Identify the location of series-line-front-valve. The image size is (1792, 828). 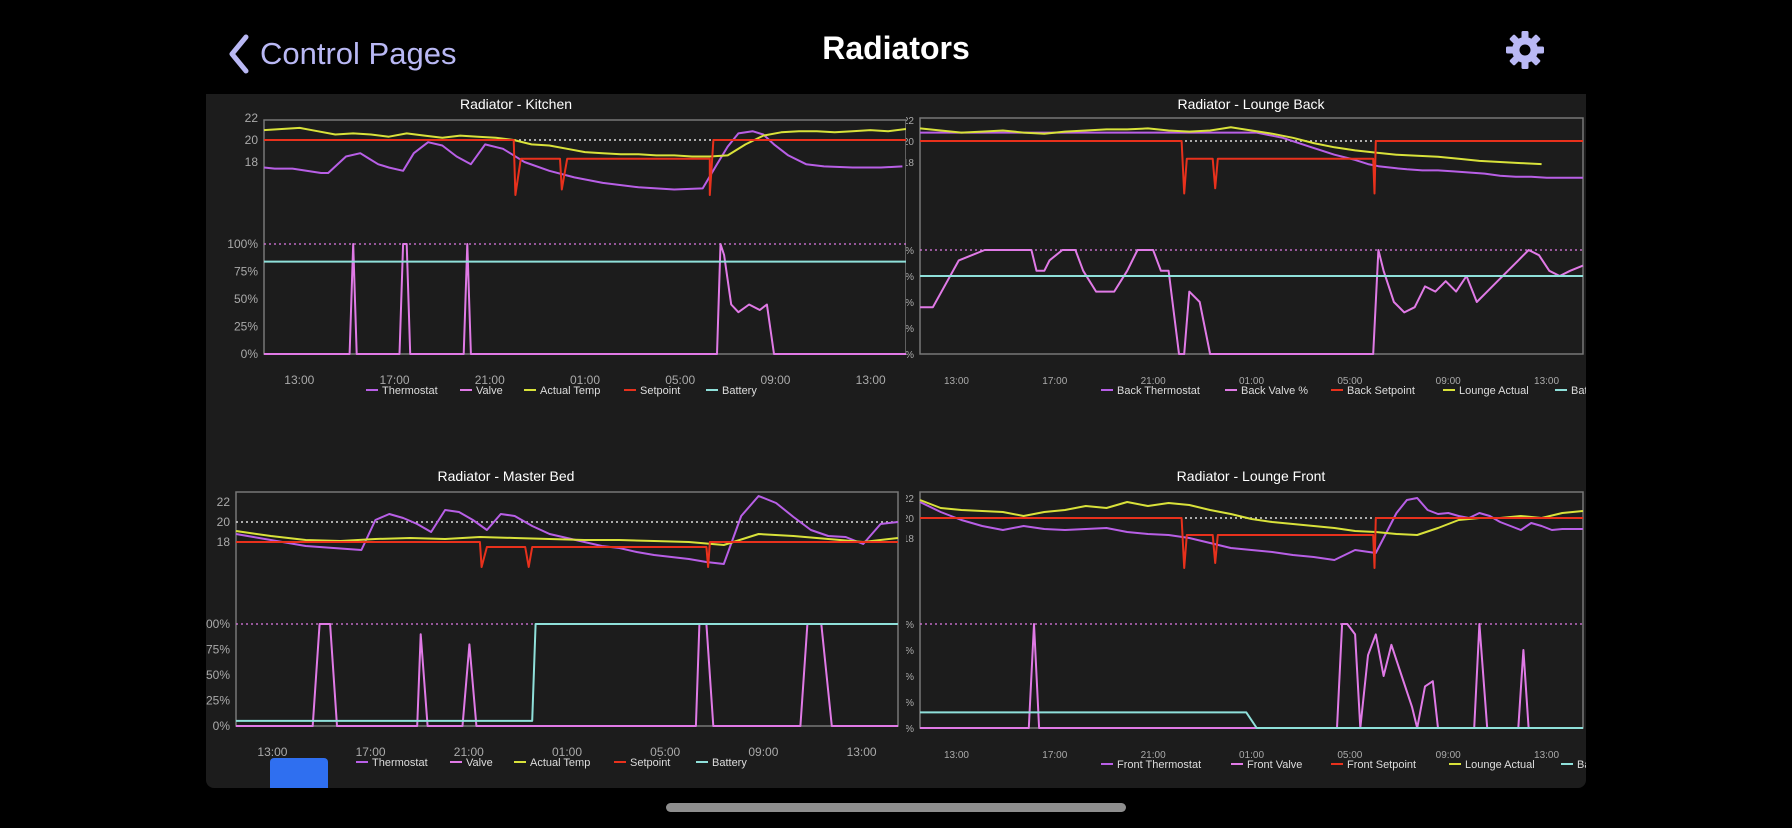
(1251, 676).